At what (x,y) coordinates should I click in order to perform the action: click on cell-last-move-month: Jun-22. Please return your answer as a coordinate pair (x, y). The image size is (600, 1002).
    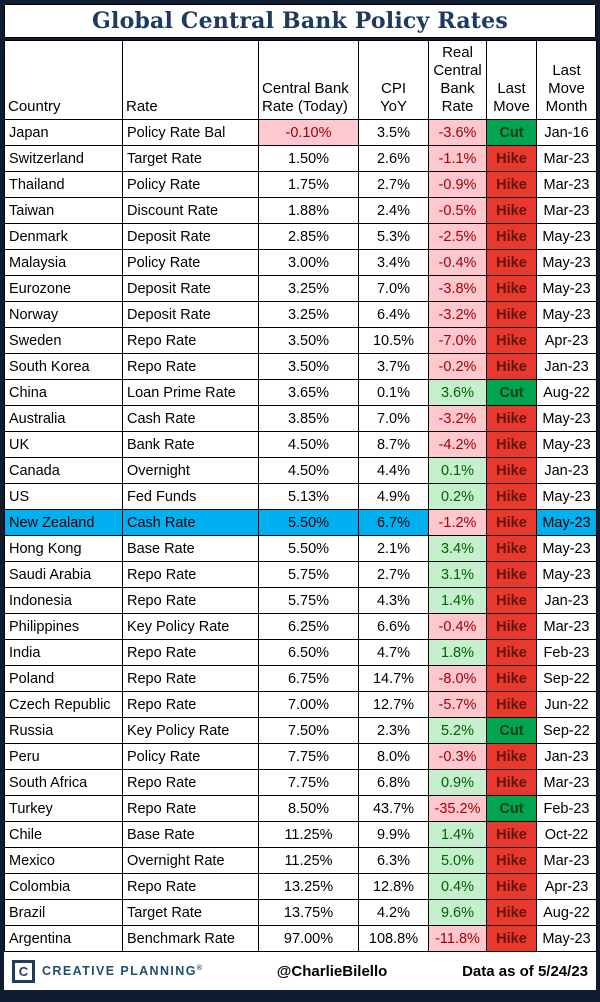
    Looking at the image, I should click on (566, 704).